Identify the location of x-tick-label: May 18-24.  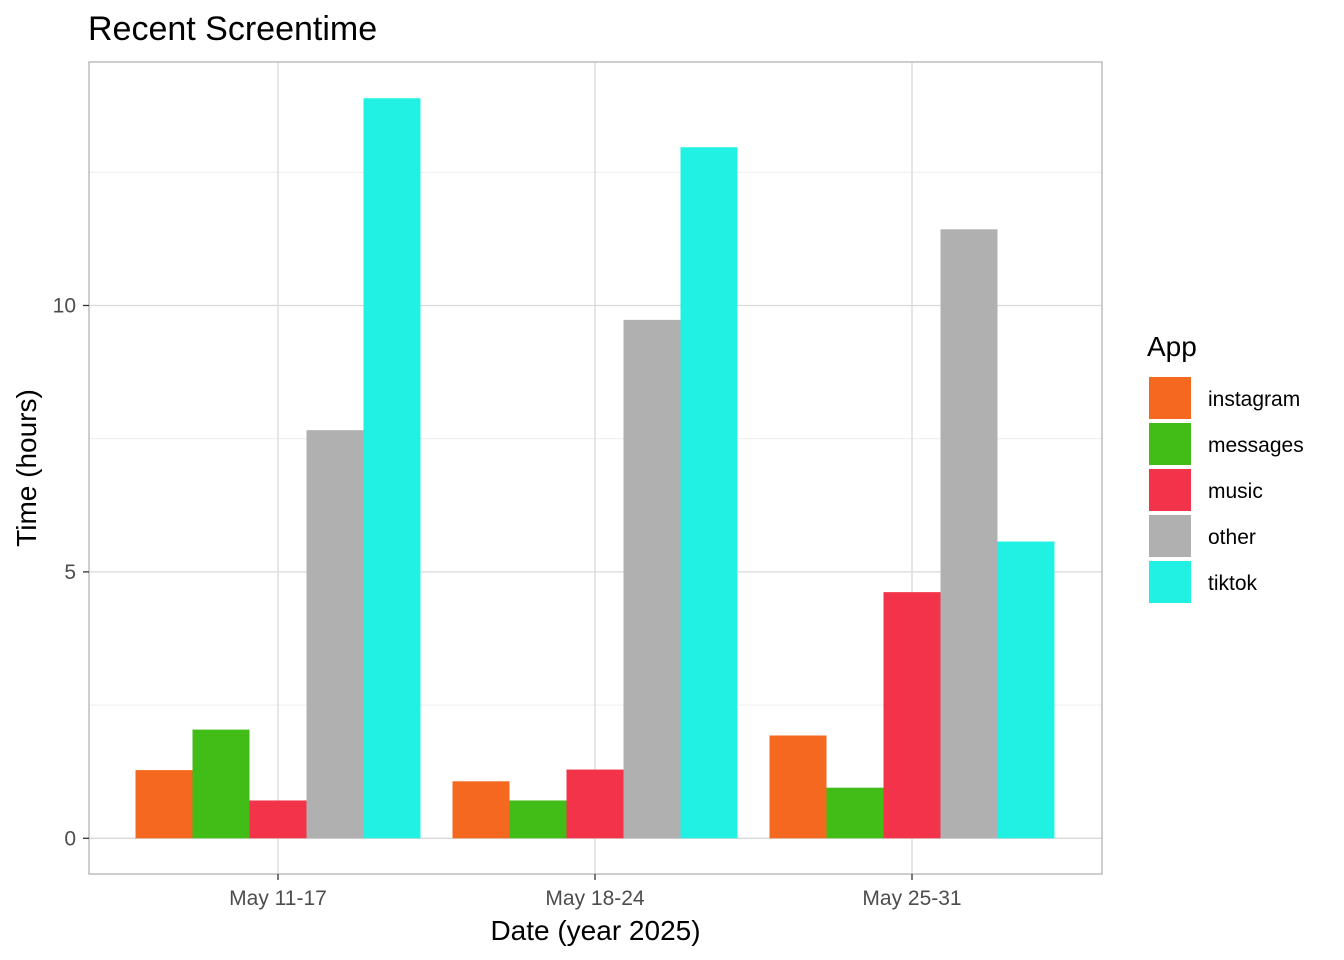
(595, 898).